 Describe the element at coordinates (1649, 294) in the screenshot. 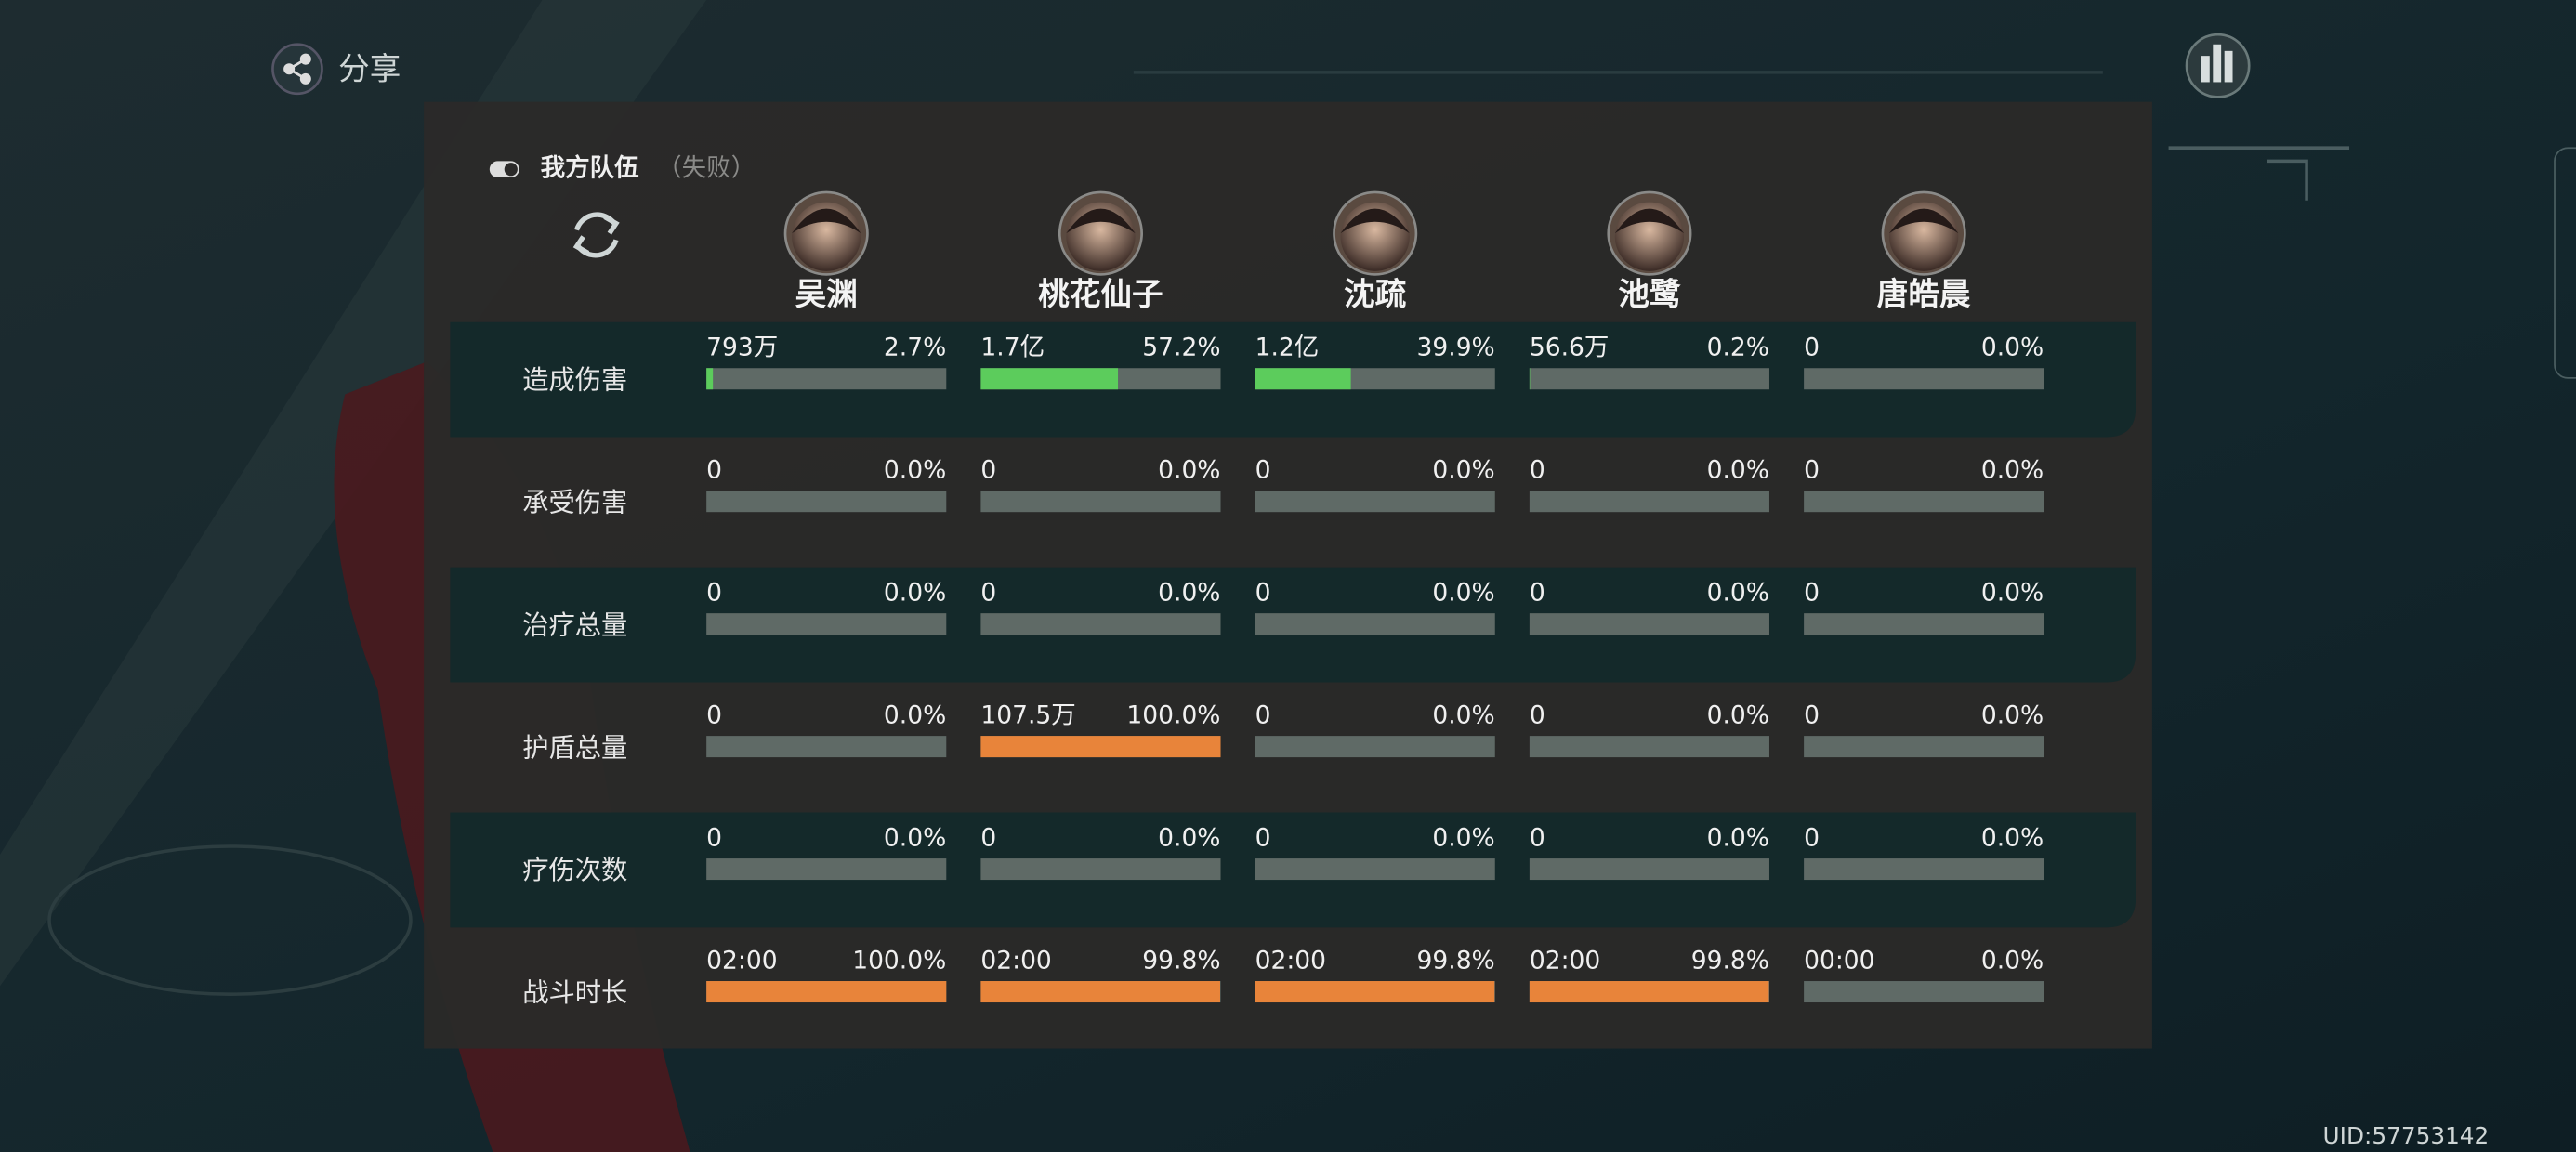

I see `character-name: 池鹭` at that location.